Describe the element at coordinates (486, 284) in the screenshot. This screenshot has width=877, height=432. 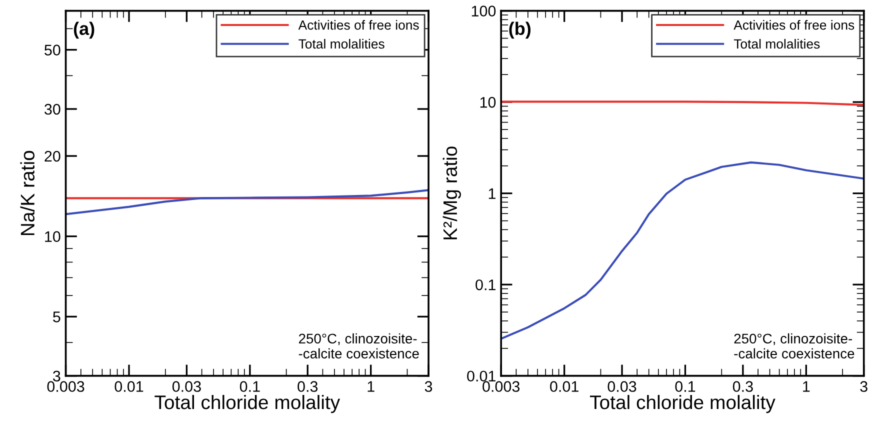
I see `y-tick-label: 0.1` at that location.